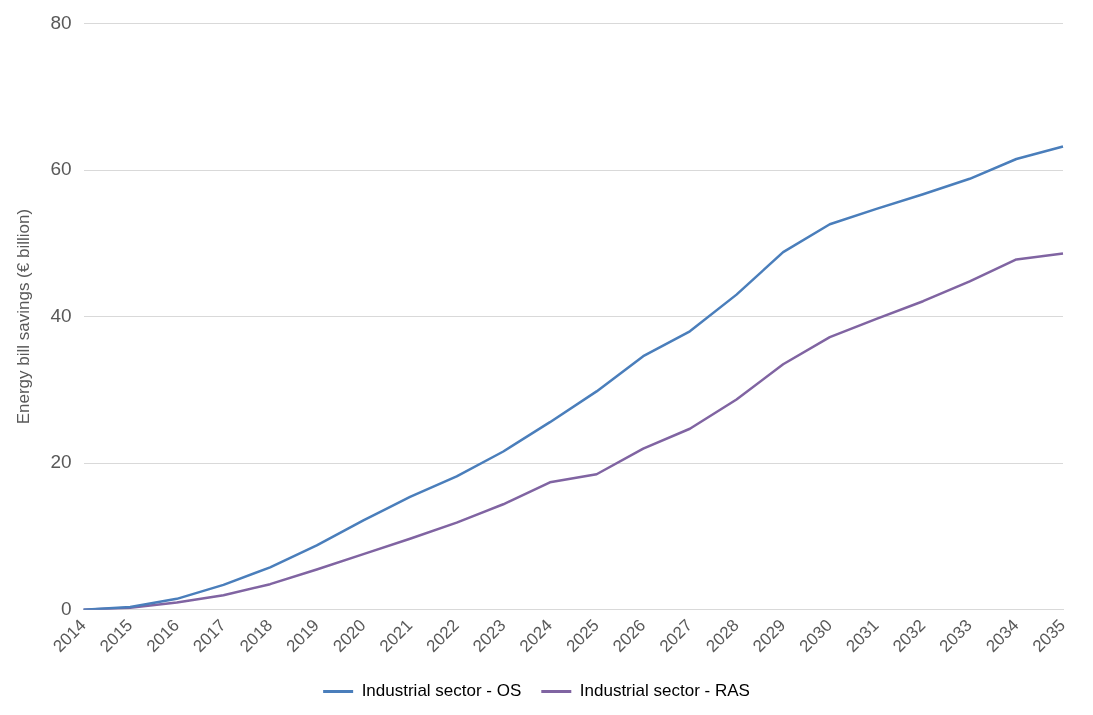 Image resolution: width=1093 pixels, height=715 pixels. What do you see at coordinates (61, 169) in the screenshot?
I see `y-tick-label: 60` at bounding box center [61, 169].